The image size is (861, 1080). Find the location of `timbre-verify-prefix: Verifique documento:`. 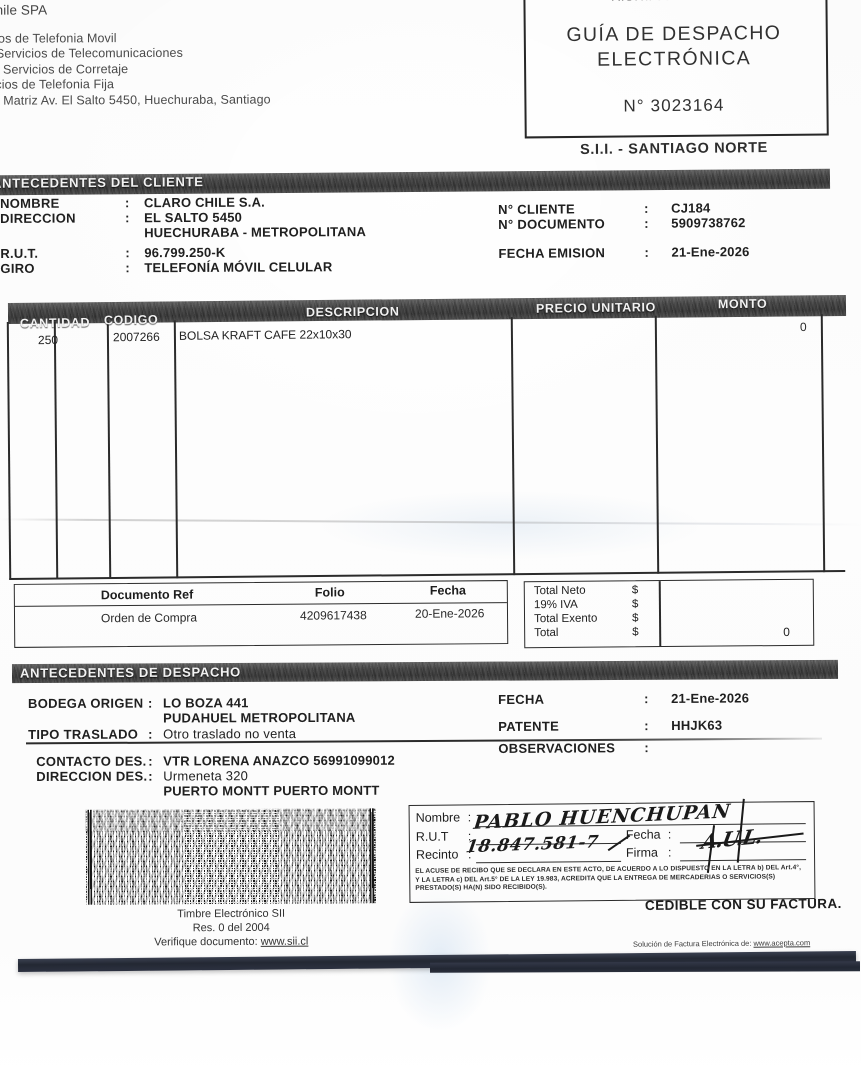

timbre-verify-prefix: Verifique documento: is located at coordinates (207, 942).